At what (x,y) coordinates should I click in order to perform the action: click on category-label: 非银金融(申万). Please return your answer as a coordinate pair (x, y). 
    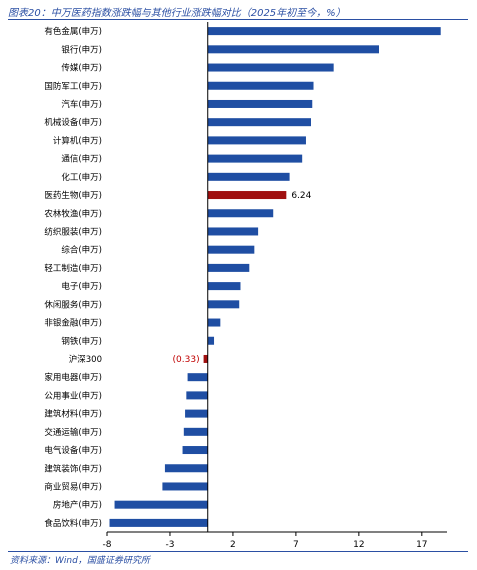
    Looking at the image, I should click on (73, 323).